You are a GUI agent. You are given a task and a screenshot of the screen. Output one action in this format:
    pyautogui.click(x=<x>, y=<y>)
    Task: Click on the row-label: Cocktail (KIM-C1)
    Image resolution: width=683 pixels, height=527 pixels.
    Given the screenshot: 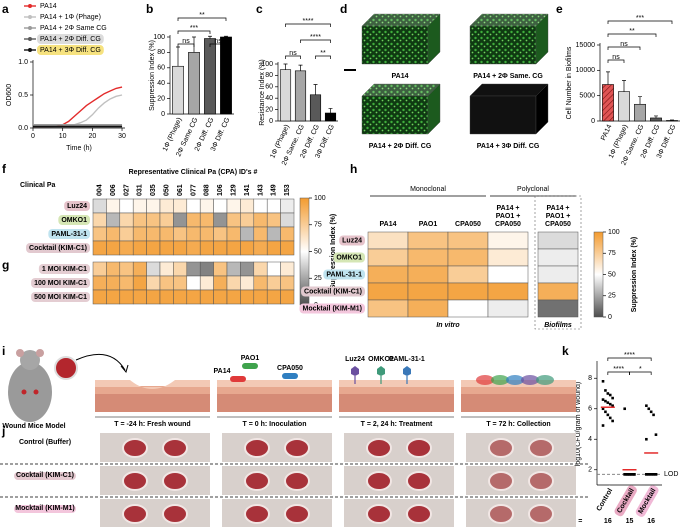 What is the action you would take?
    pyautogui.click(x=333, y=291)
    